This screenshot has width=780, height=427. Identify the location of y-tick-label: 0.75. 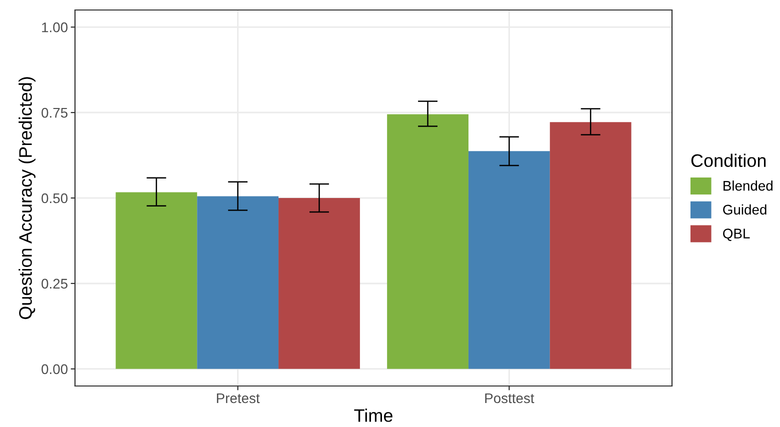
(55, 113).